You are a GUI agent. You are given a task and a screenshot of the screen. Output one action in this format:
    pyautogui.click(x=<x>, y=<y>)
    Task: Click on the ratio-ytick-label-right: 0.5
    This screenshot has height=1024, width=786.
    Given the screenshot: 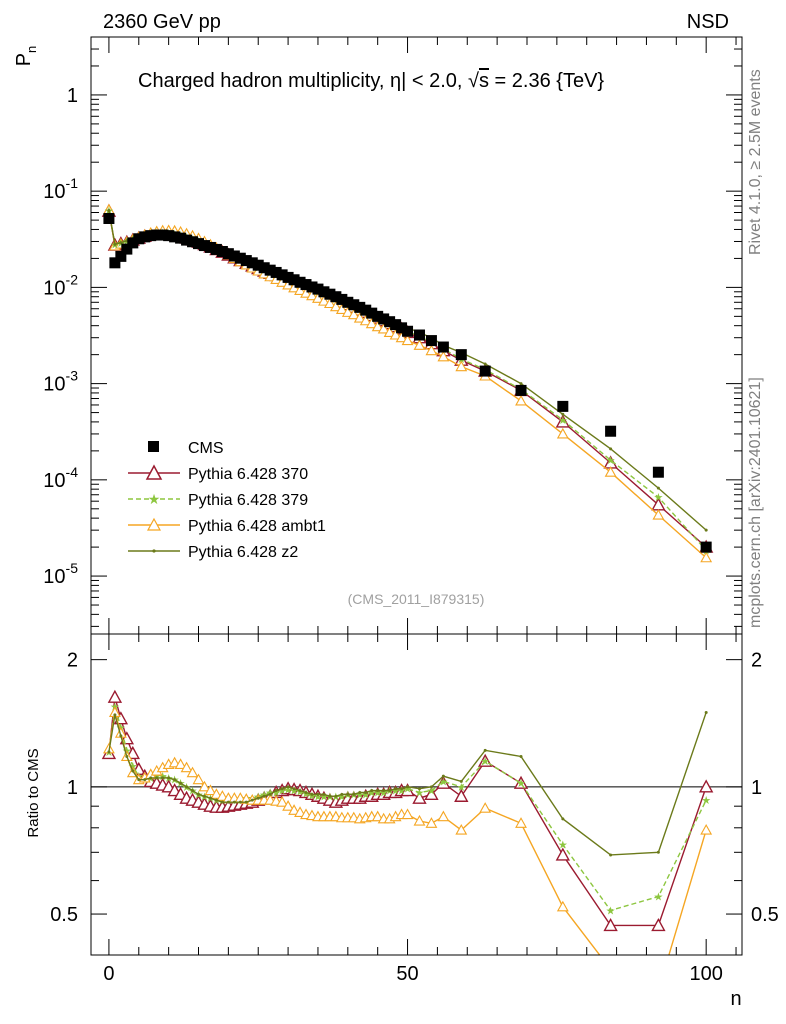 What is the action you would take?
    pyautogui.click(x=765, y=915)
    